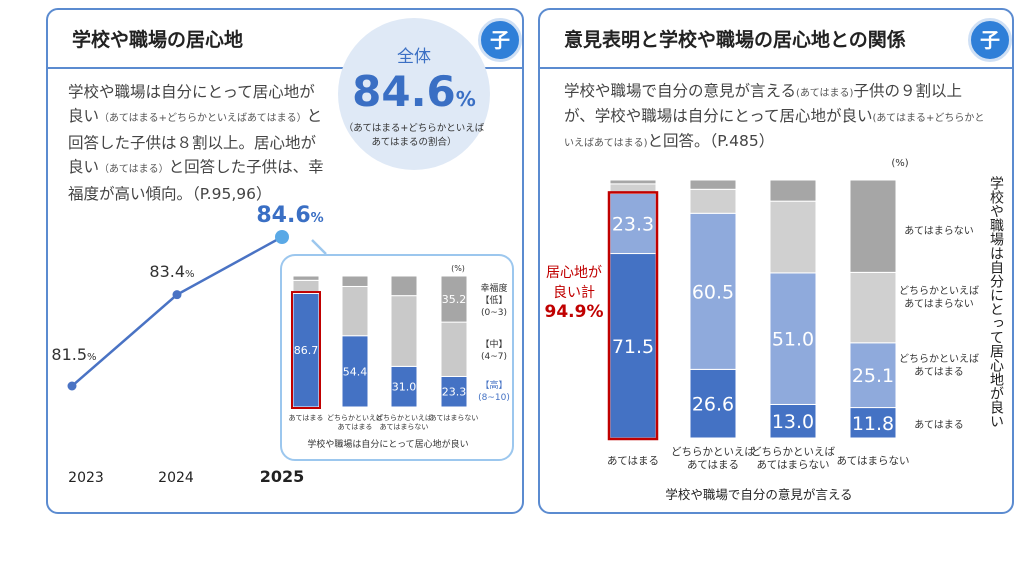  Describe the element at coordinates (793, 422) in the screenshot. I see `bar-data-label: 13.0` at that location.